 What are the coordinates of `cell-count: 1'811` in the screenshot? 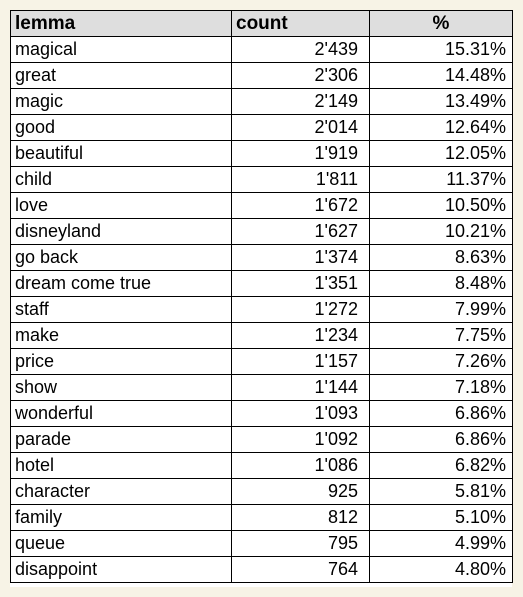 It's located at (300, 179).